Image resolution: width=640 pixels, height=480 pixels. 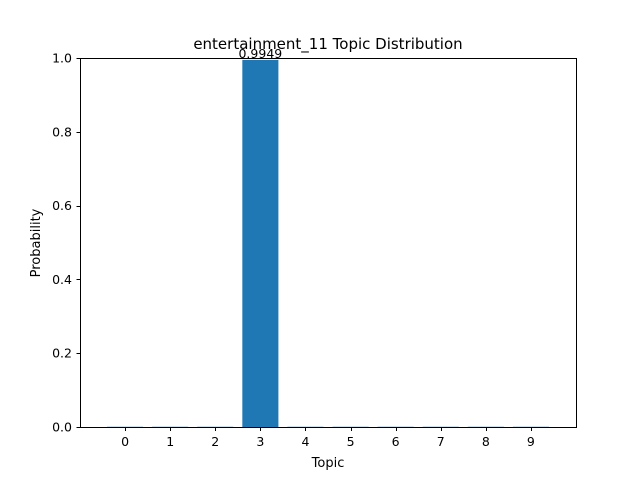 I want to click on data-labels: 0.9949, so click(x=260, y=53).